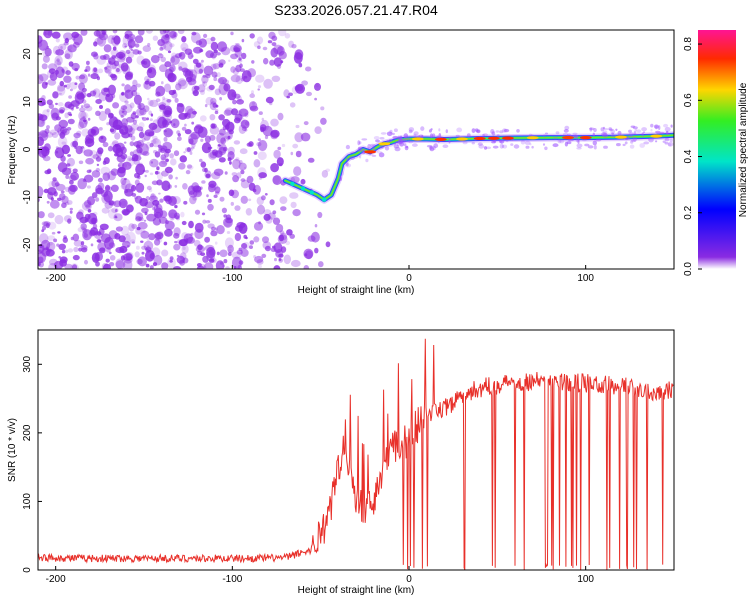 This screenshot has width=750, height=600. Describe the element at coordinates (692, 156) in the screenshot. I see `colorbar-ticks: 0.0 0.2 0.4 0.6 0.8` at that location.